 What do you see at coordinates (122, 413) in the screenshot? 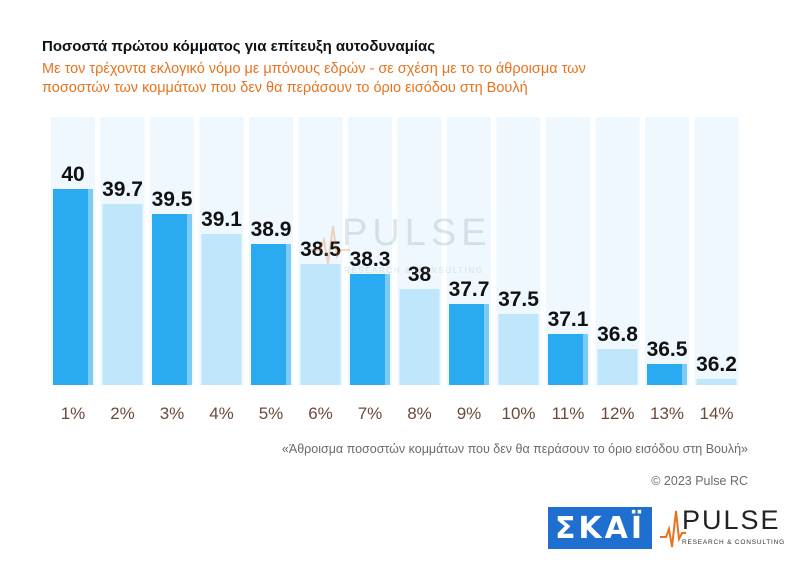
I see `x-tick-label: 2%` at bounding box center [122, 413].